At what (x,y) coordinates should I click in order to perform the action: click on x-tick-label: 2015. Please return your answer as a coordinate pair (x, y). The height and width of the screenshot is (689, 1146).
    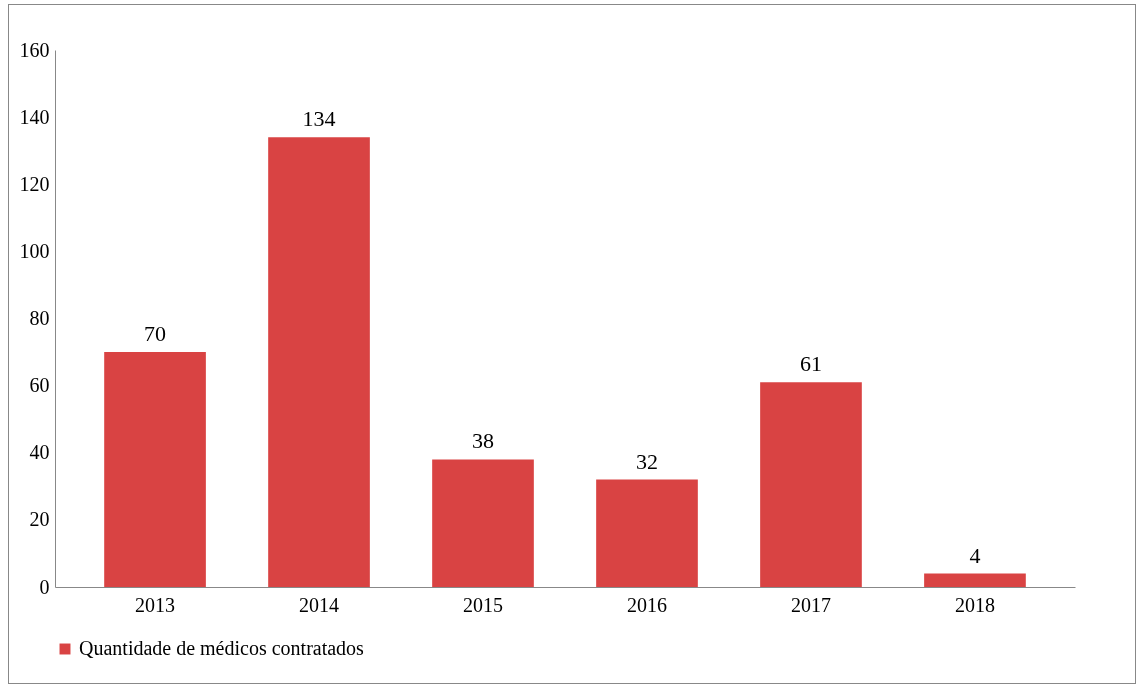
    Looking at the image, I should click on (483, 604).